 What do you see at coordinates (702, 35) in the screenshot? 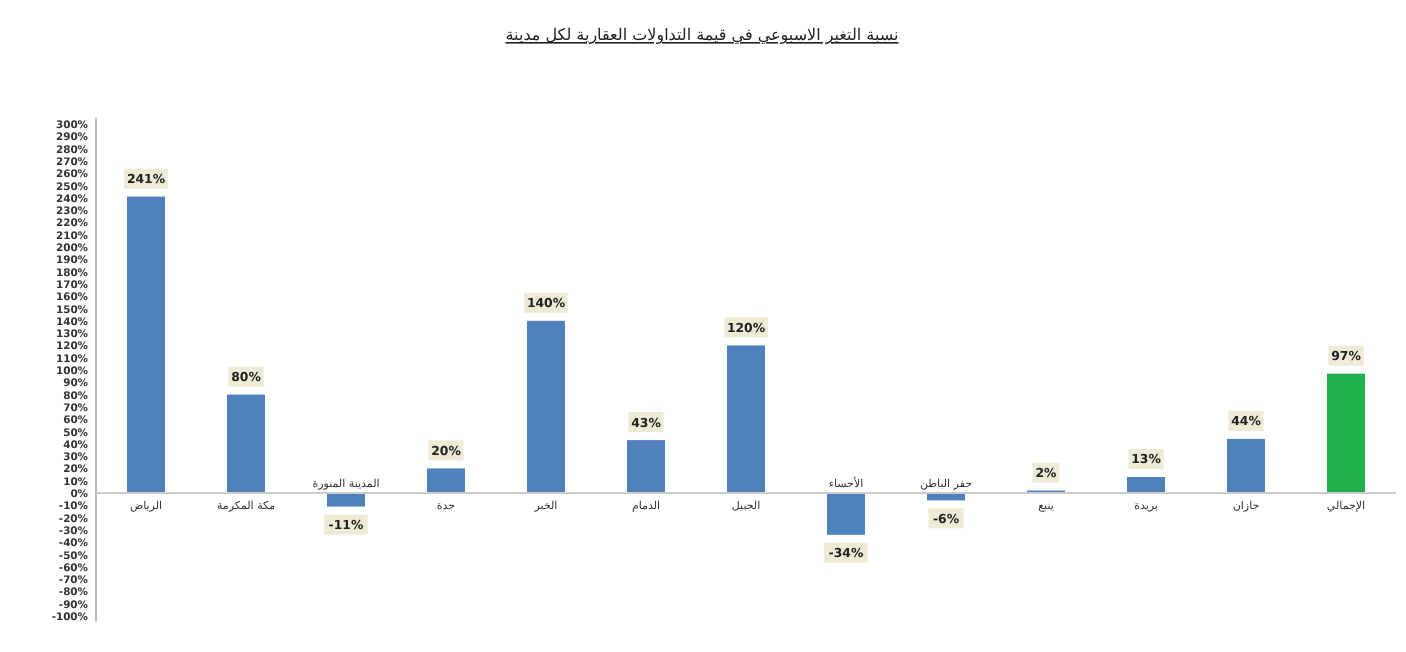
I see `chart-title: نسبة التغير الاسبوعي في قيمة التداولات العقارية لكل مدينة` at bounding box center [702, 35].